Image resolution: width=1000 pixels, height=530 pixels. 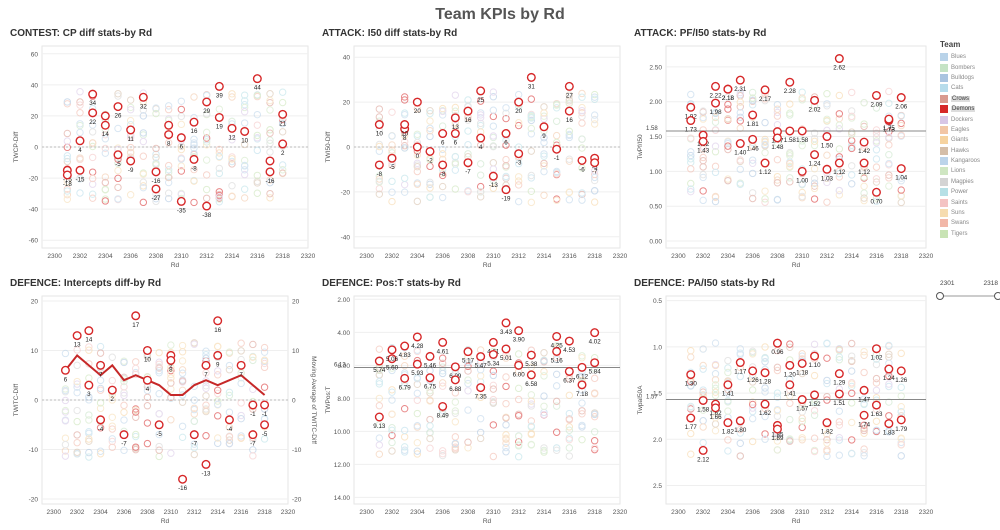 I want to click on x-tick-label: 2318, so click(x=264, y=512).